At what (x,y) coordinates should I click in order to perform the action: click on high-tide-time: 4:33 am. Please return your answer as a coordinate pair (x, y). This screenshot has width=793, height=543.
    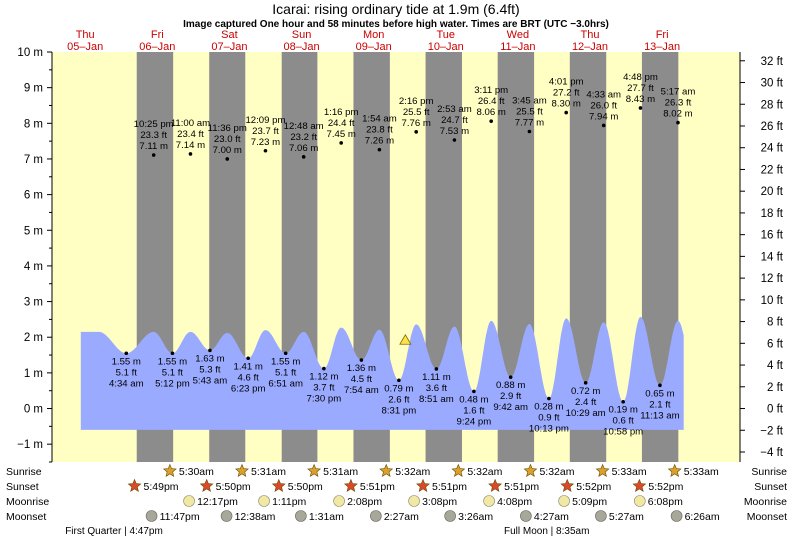
    Looking at the image, I should click on (603, 94).